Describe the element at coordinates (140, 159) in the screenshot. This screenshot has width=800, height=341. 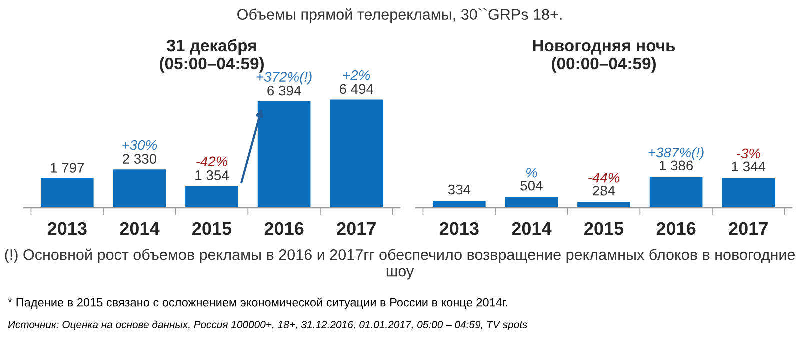
I see `data-label: 2 330` at that location.